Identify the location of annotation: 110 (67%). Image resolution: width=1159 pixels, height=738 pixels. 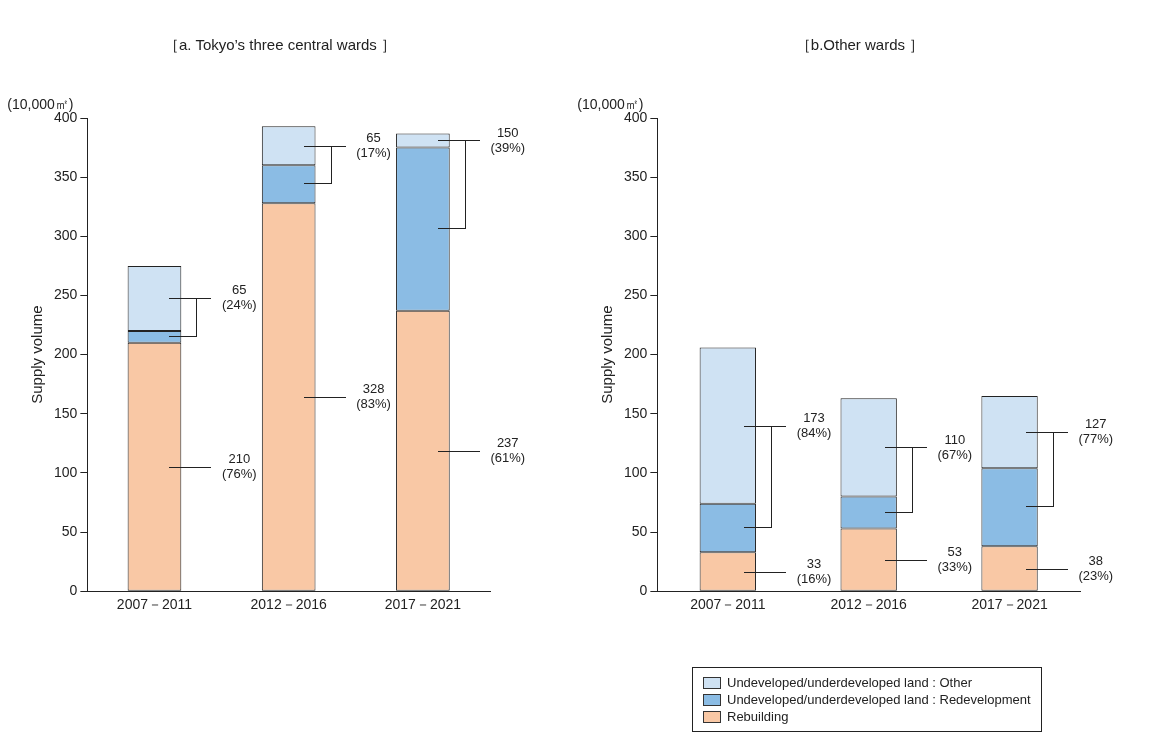
(955, 446).